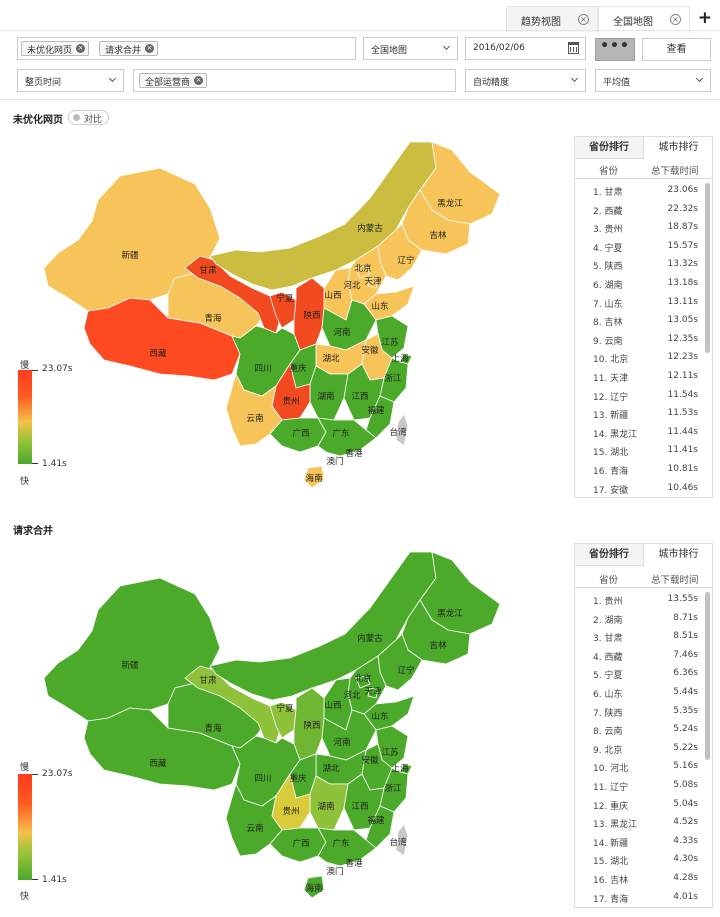 This screenshot has width=720, height=917. I want to click on ranking-row: 11. 辽宁 5.08s, so click(643, 786).